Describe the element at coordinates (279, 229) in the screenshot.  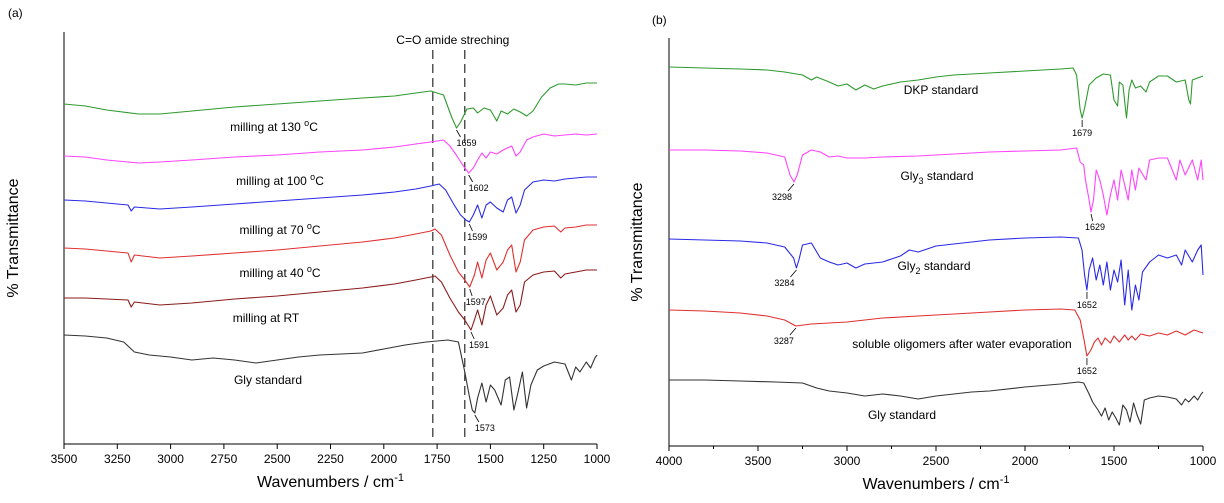
I see `series-label: milling at 70 oC` at that location.